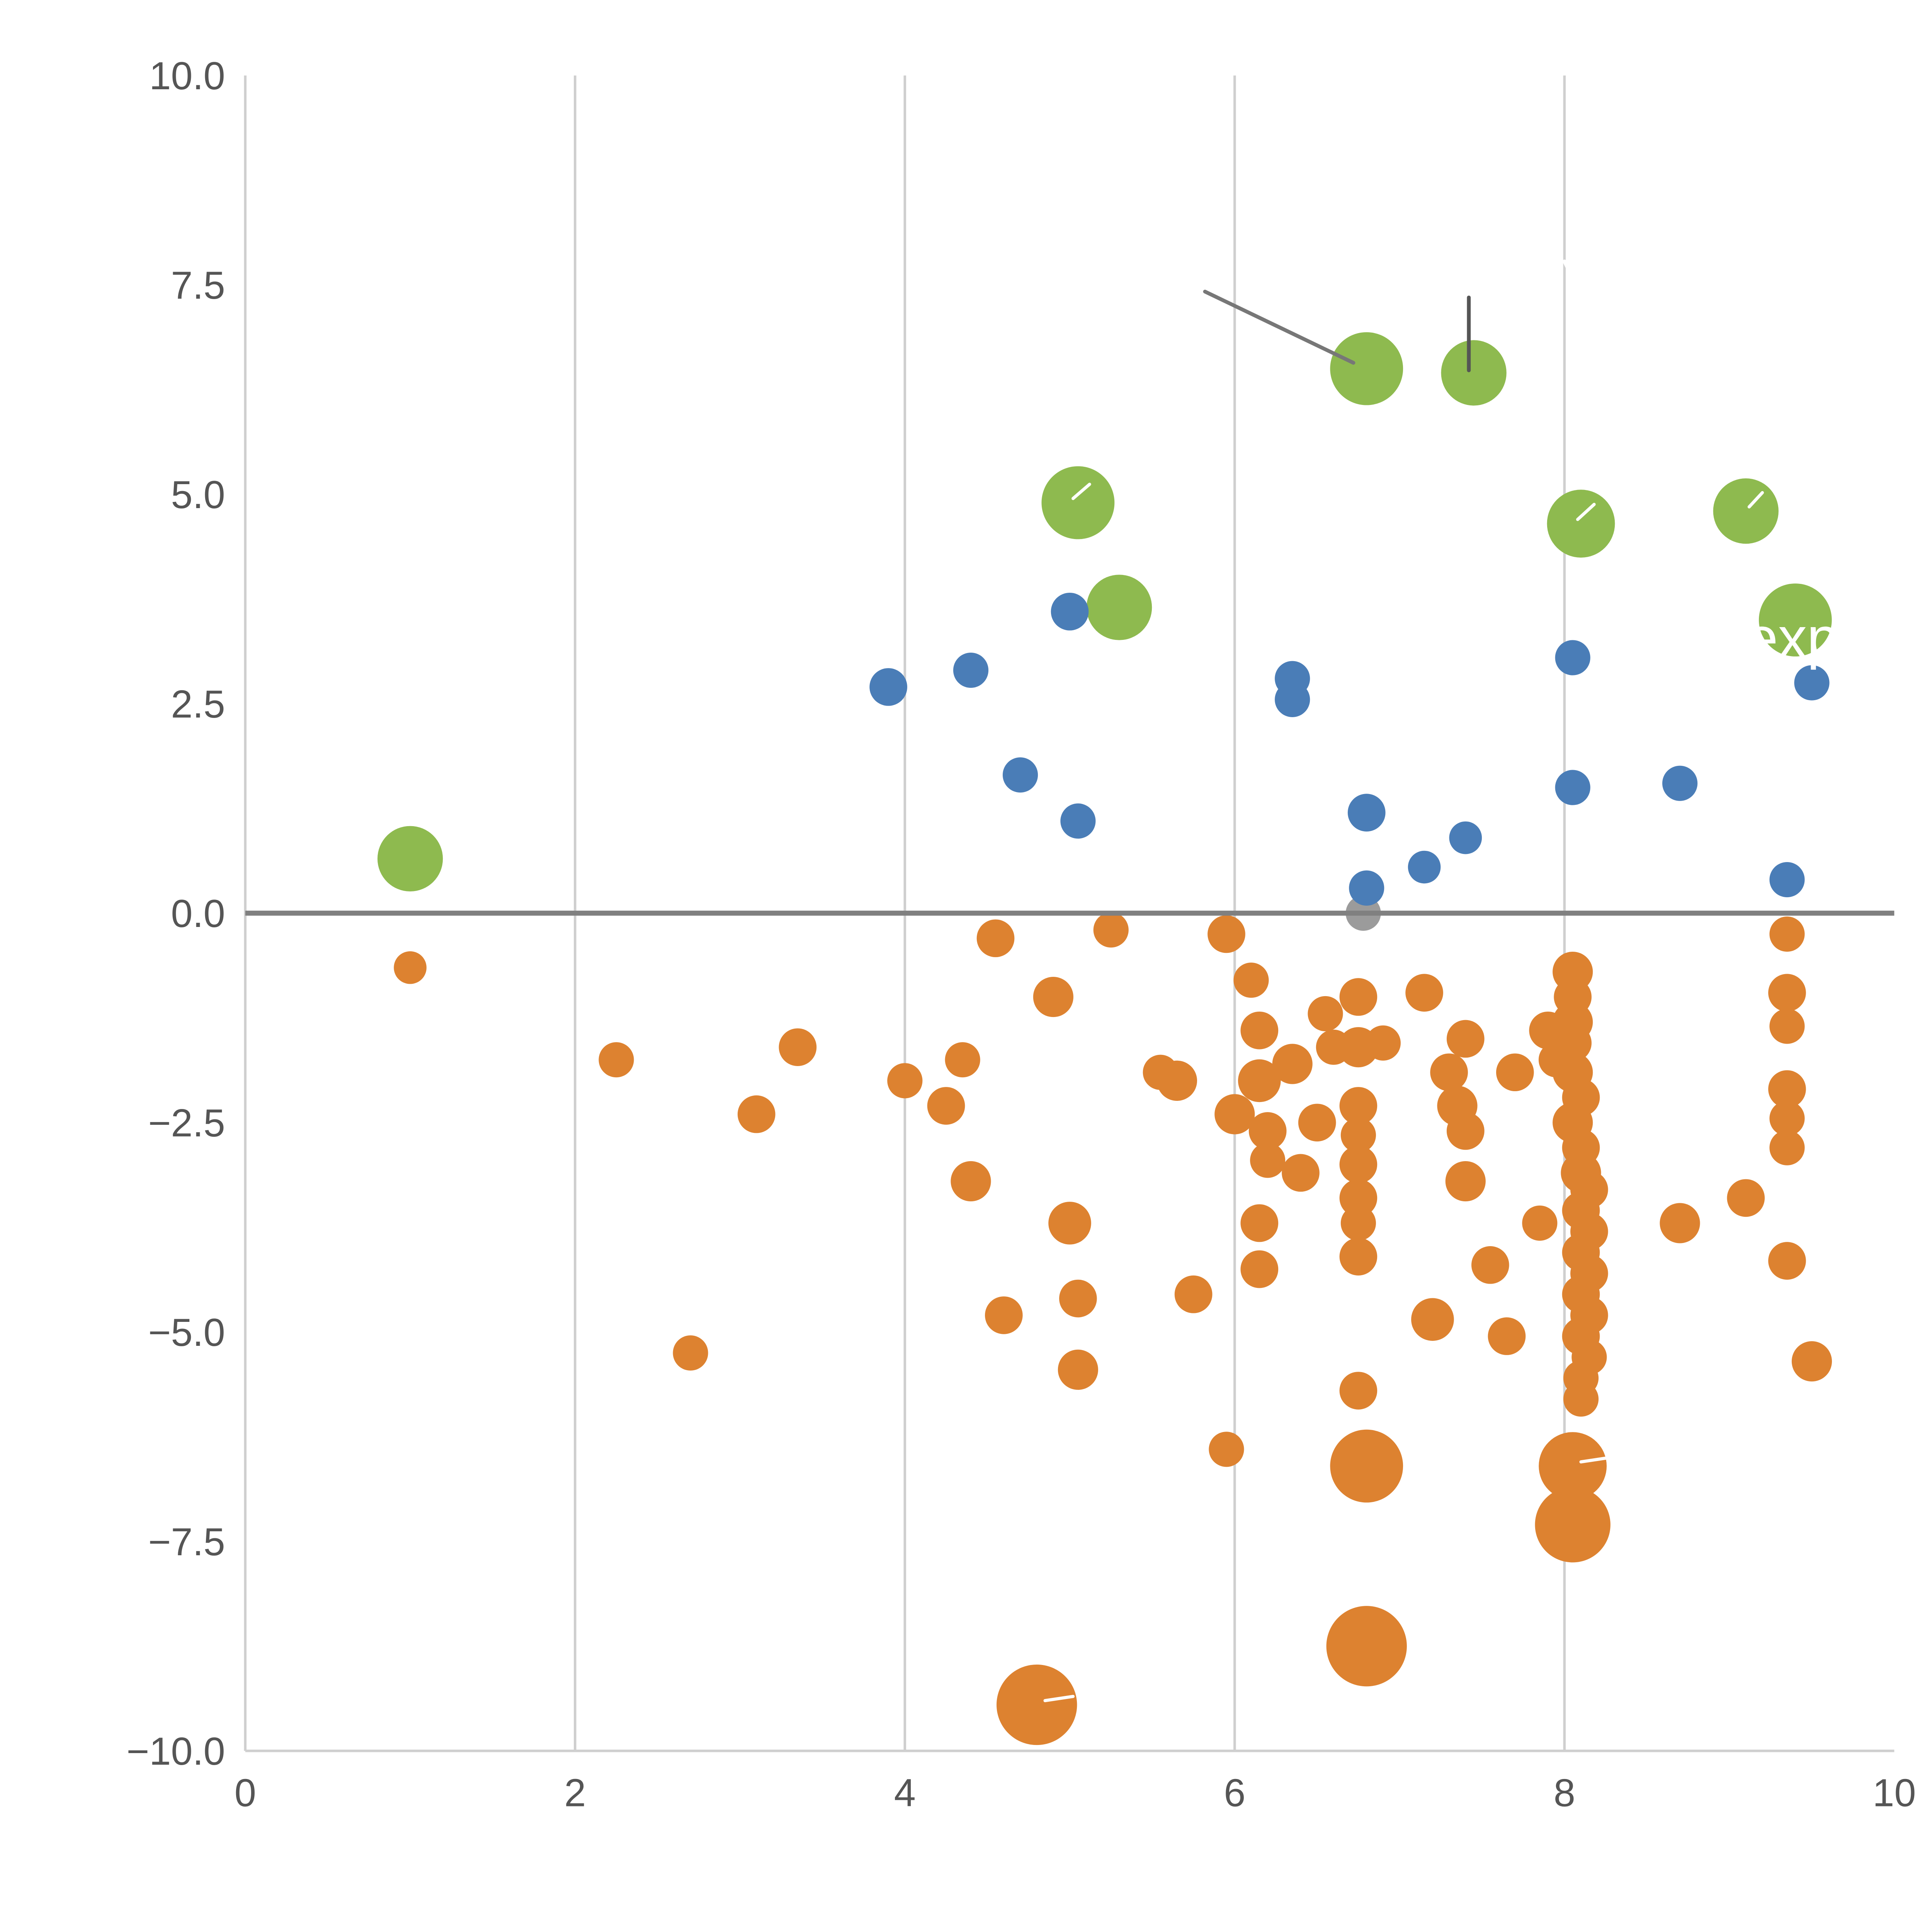 The image size is (1932, 1932). Describe the element at coordinates (186, 1123) in the screenshot. I see `y-tick-label: −2.5` at that location.